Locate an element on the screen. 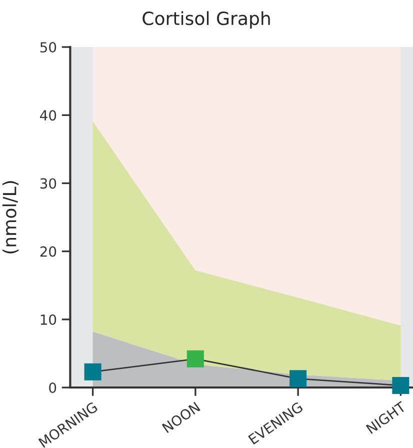 The image size is (413, 448). y-tick-label: 50 is located at coordinates (48, 47).